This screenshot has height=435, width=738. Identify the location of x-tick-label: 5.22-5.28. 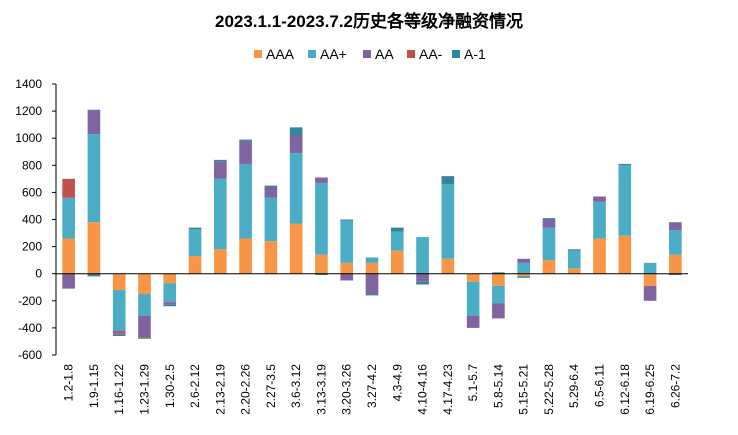
(549, 389).